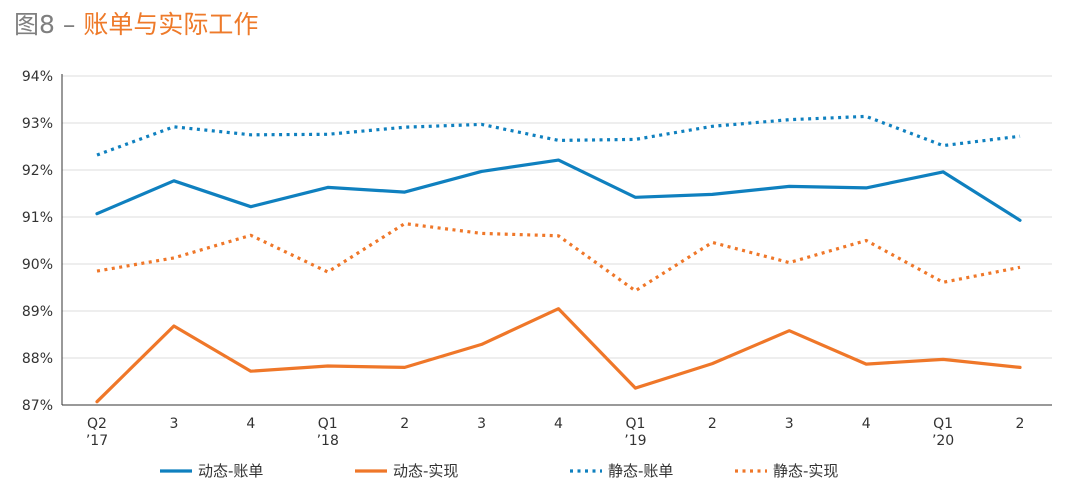 Image resolution: width=1080 pixels, height=502 pixels. I want to click on y-tick-label: 91%, so click(37, 218).